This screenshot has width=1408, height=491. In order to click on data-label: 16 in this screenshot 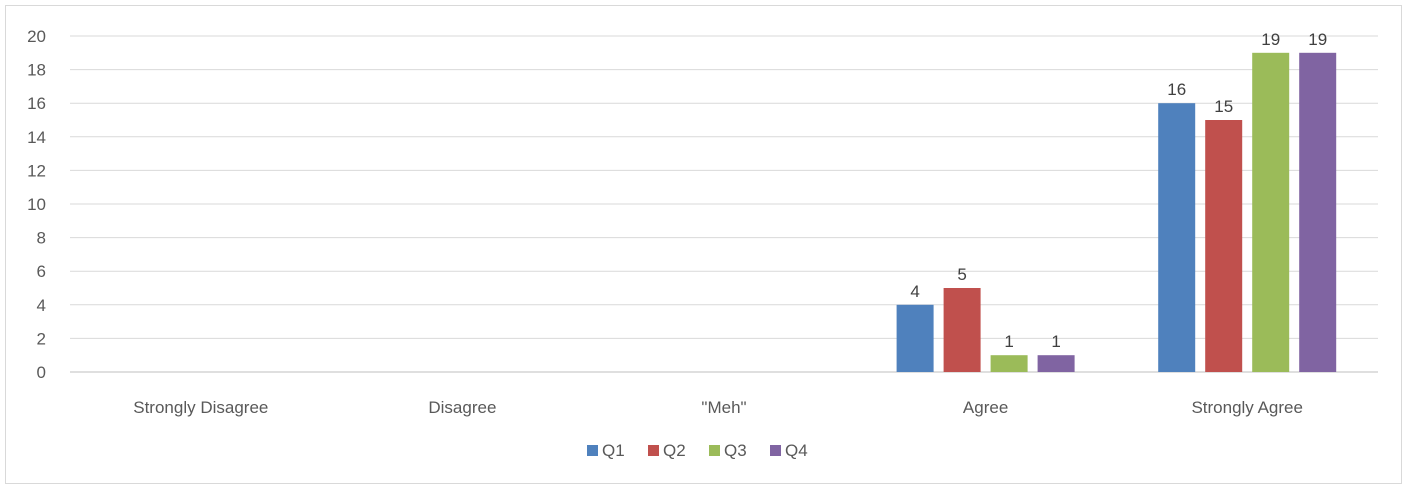, I will do `click(1176, 89)`.